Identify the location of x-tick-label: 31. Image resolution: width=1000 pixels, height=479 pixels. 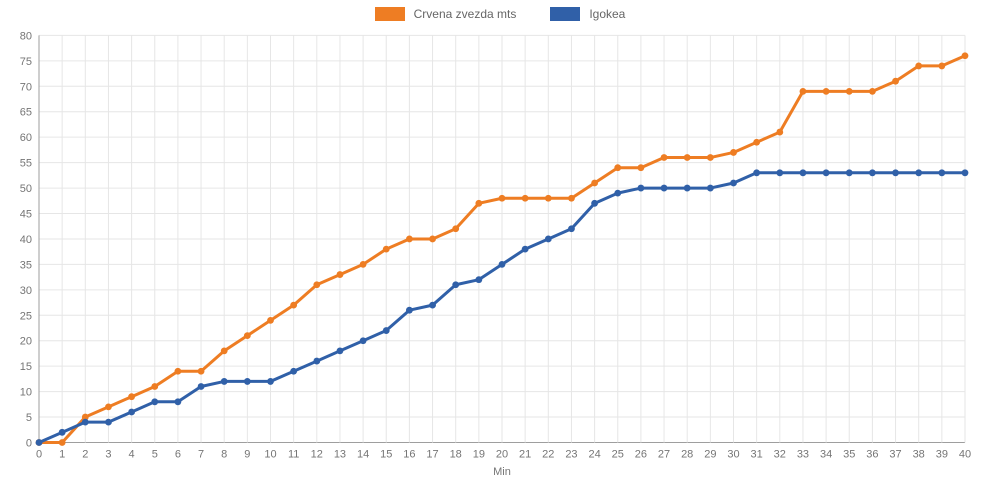
(757, 455).